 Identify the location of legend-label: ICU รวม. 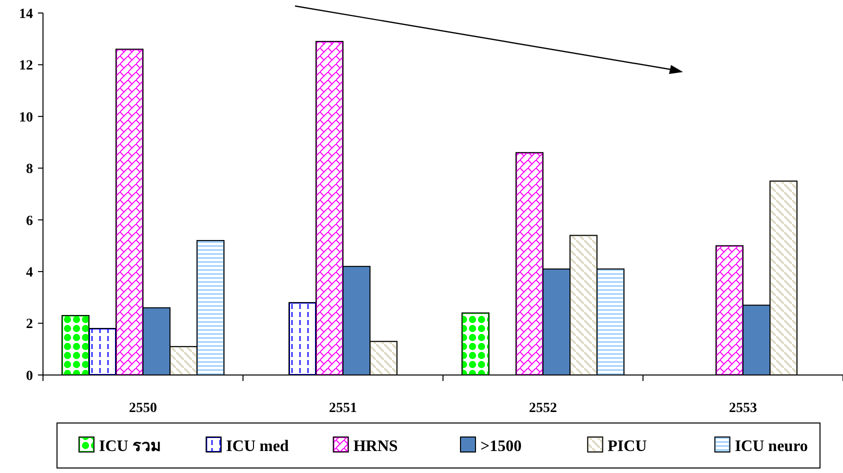
(130, 446).